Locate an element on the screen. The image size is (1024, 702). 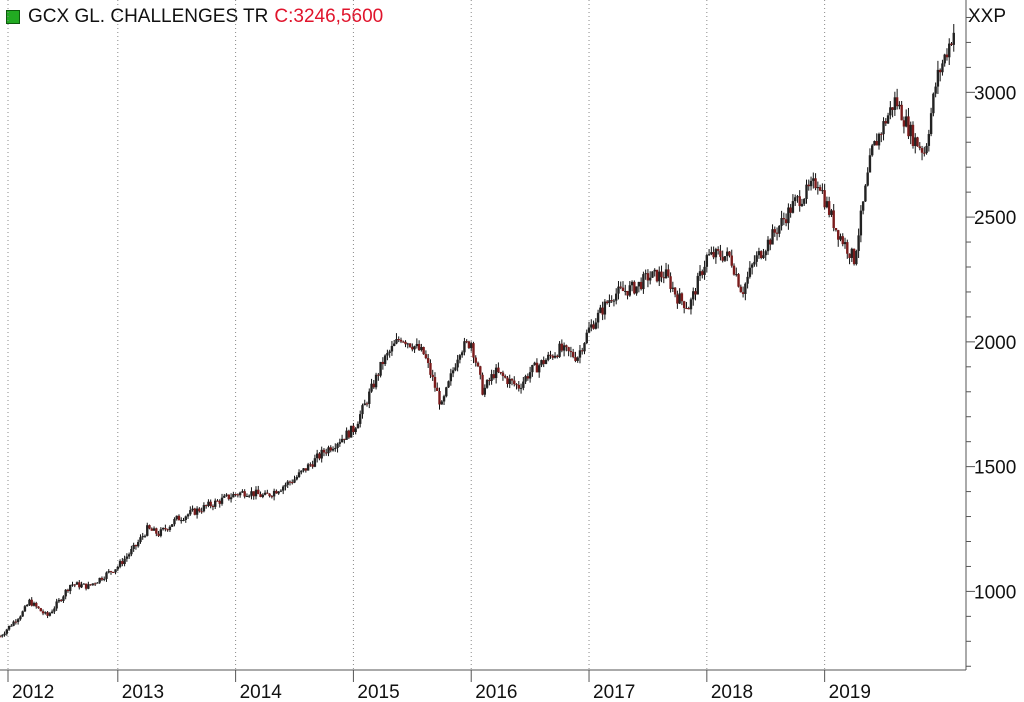
y-tick-label: 1500 is located at coordinates (995, 468).